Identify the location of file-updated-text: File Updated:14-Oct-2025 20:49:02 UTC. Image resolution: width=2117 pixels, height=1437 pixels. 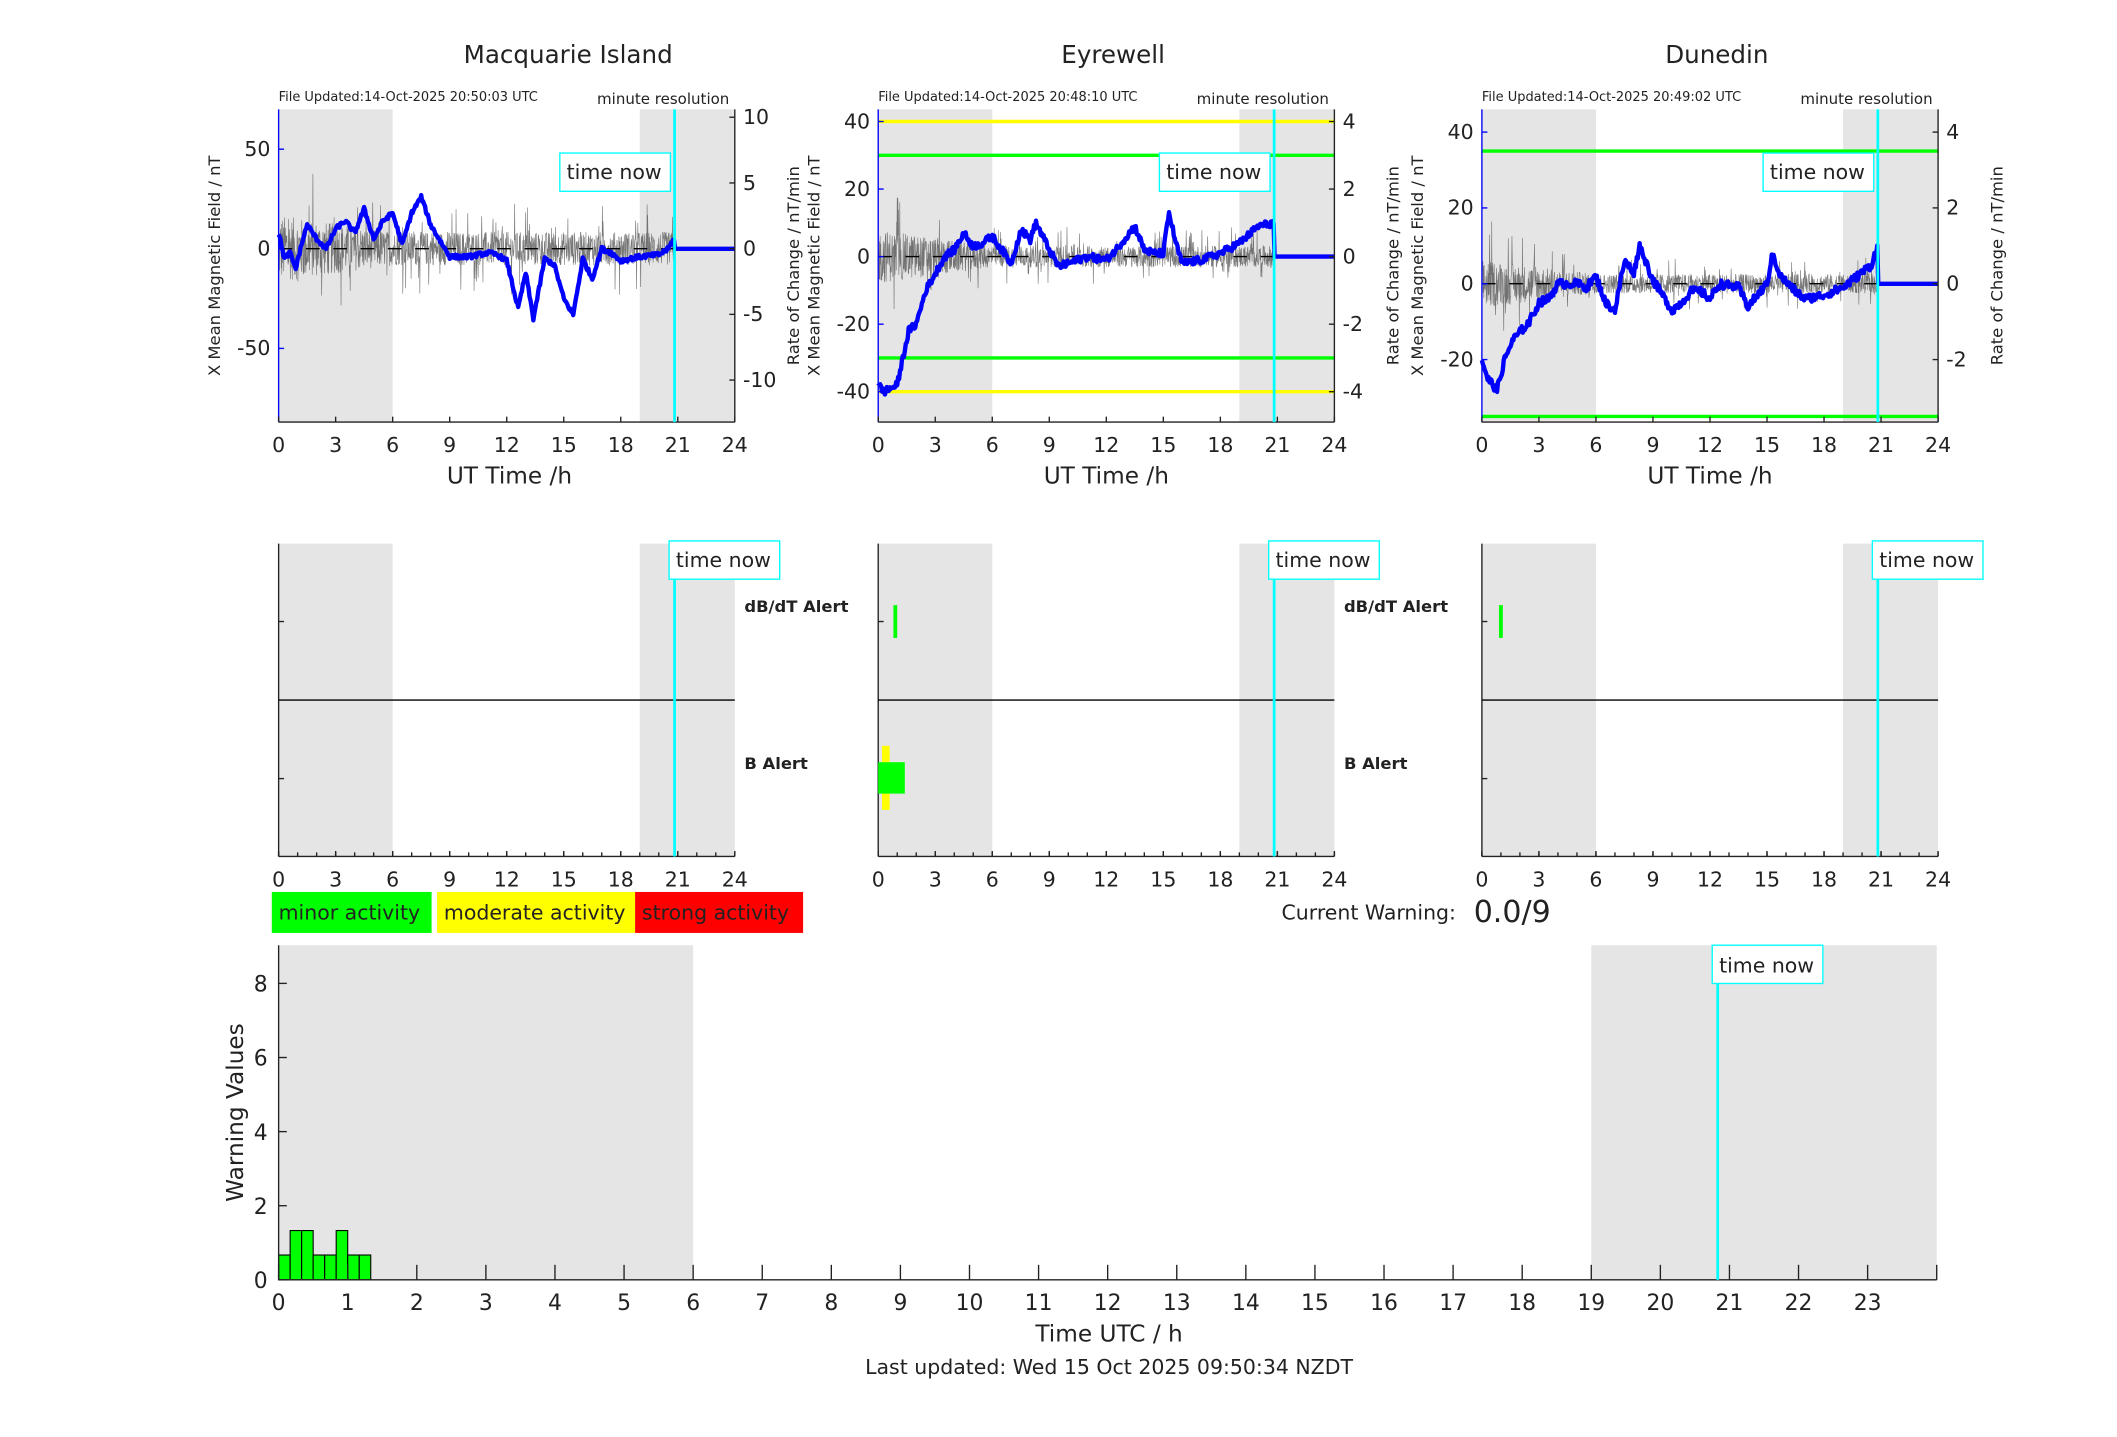
(1611, 97).